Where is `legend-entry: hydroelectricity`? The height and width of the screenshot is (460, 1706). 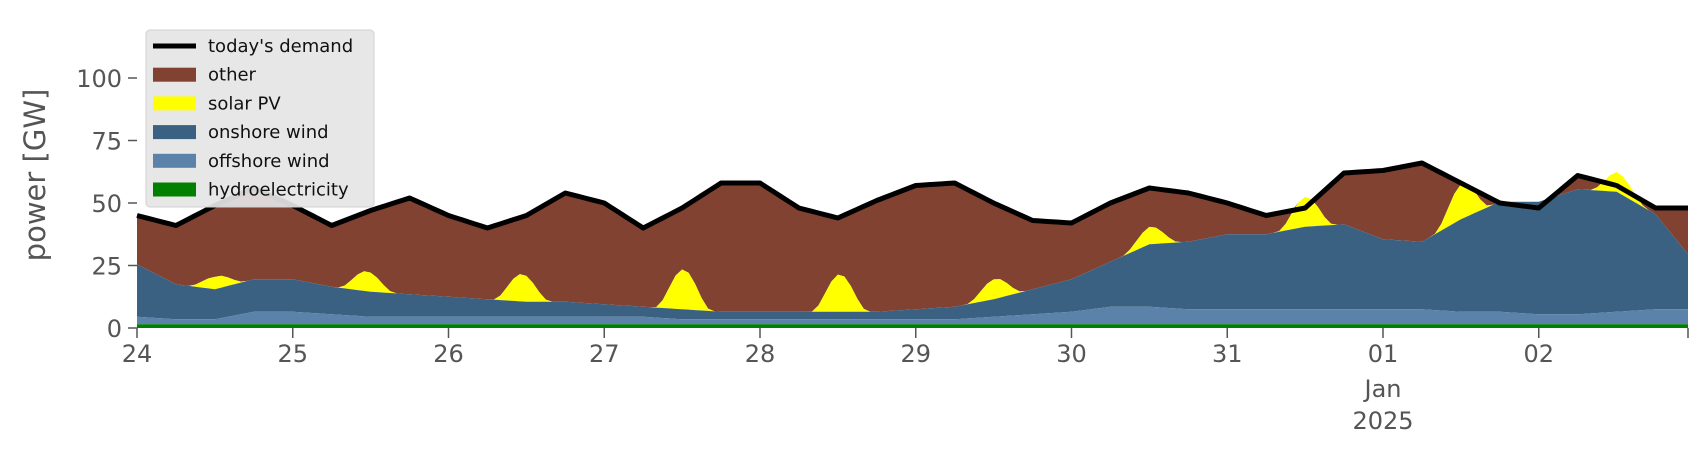 legend-entry: hydroelectricity is located at coordinates (278, 190).